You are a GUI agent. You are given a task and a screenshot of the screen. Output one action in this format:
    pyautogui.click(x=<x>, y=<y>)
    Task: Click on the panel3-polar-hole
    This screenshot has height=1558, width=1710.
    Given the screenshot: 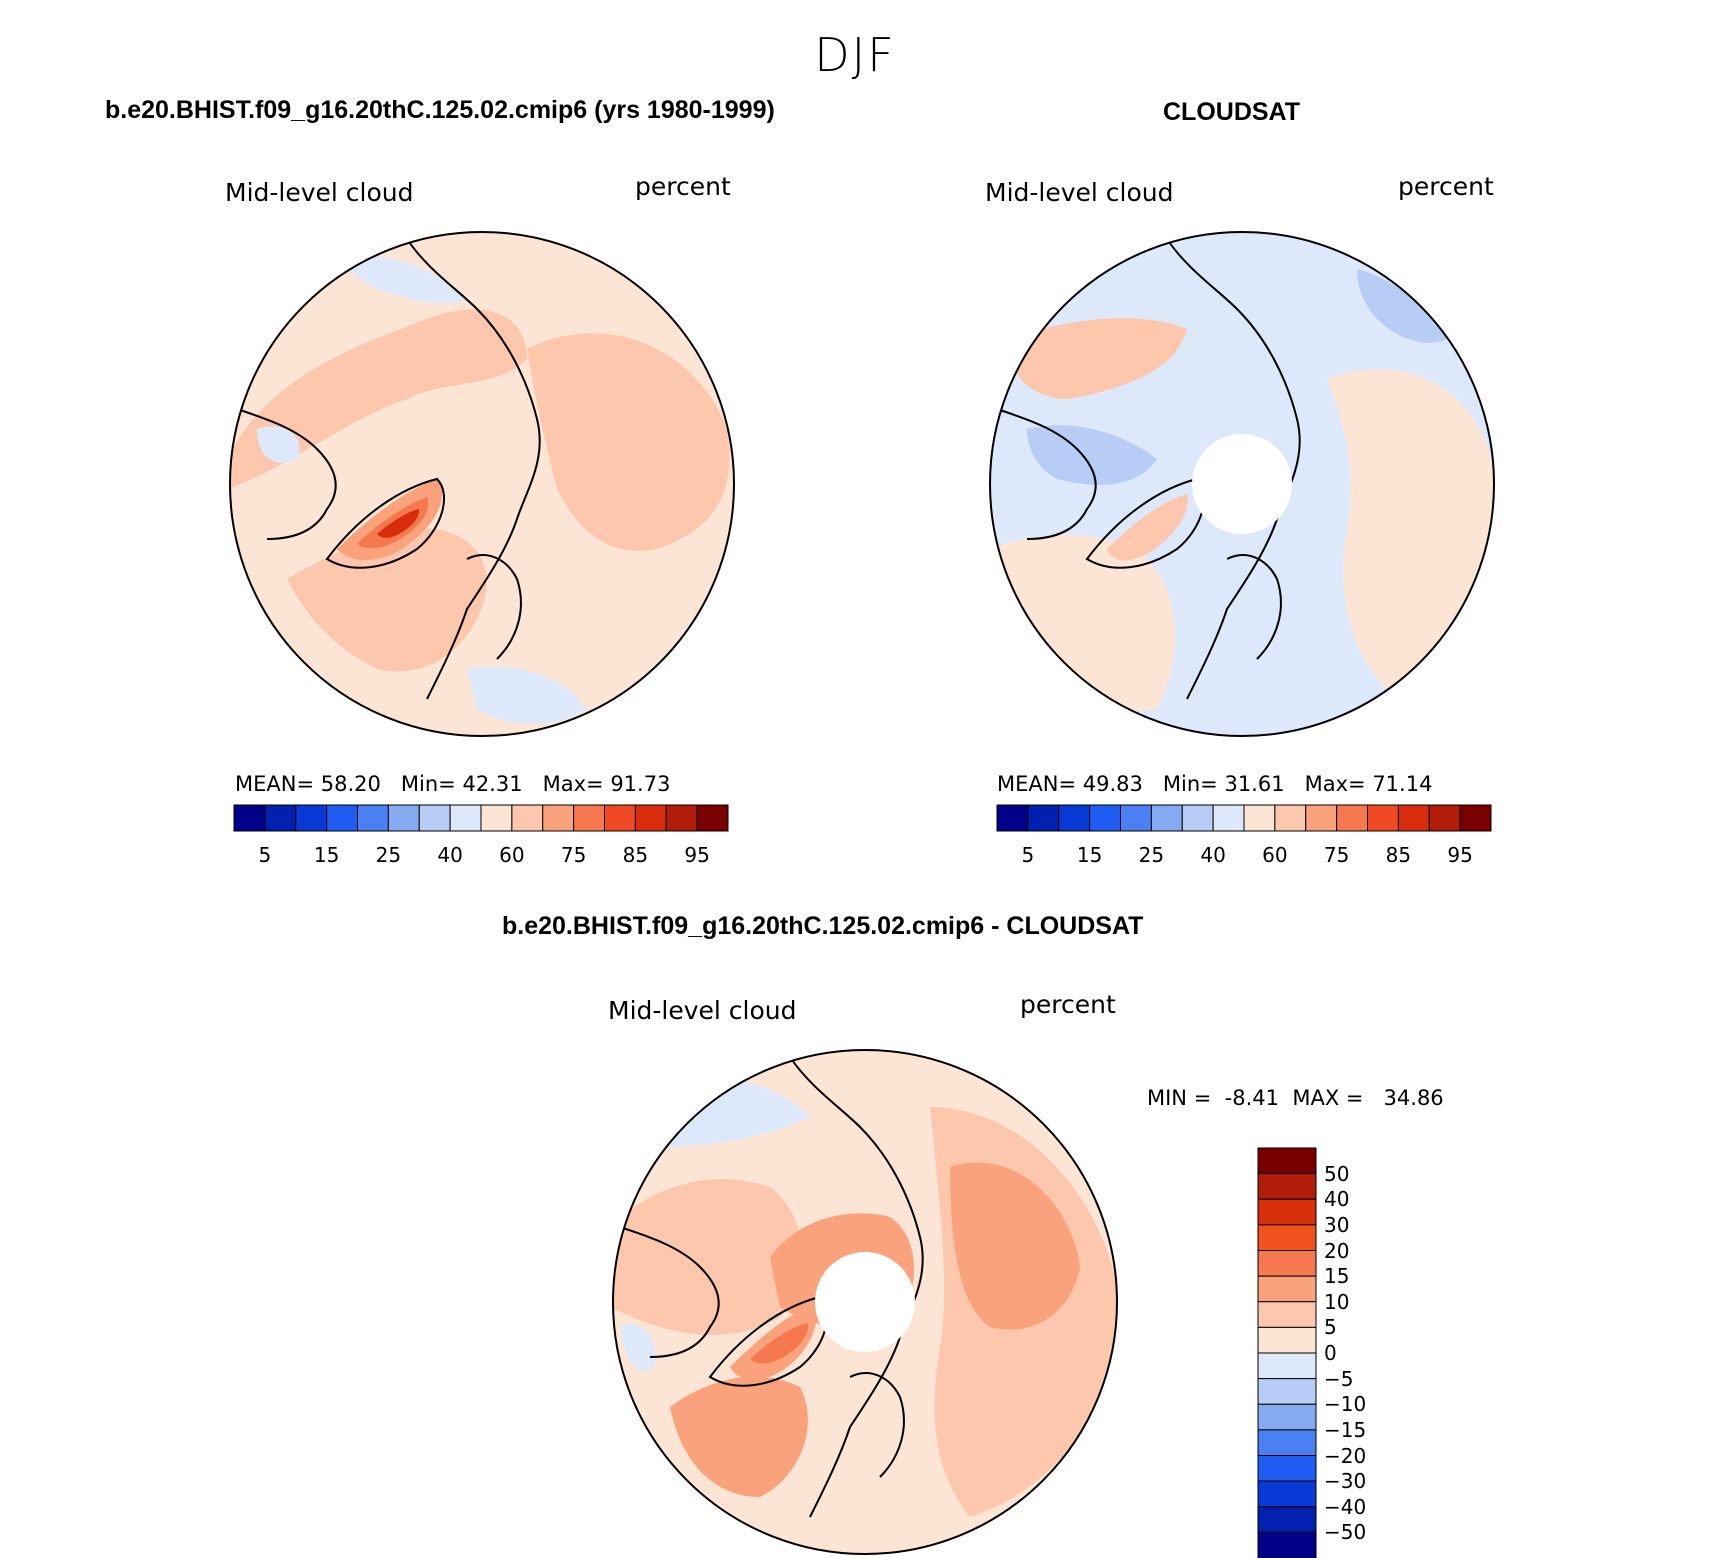 What is the action you would take?
    pyautogui.click(x=865, y=1302)
    